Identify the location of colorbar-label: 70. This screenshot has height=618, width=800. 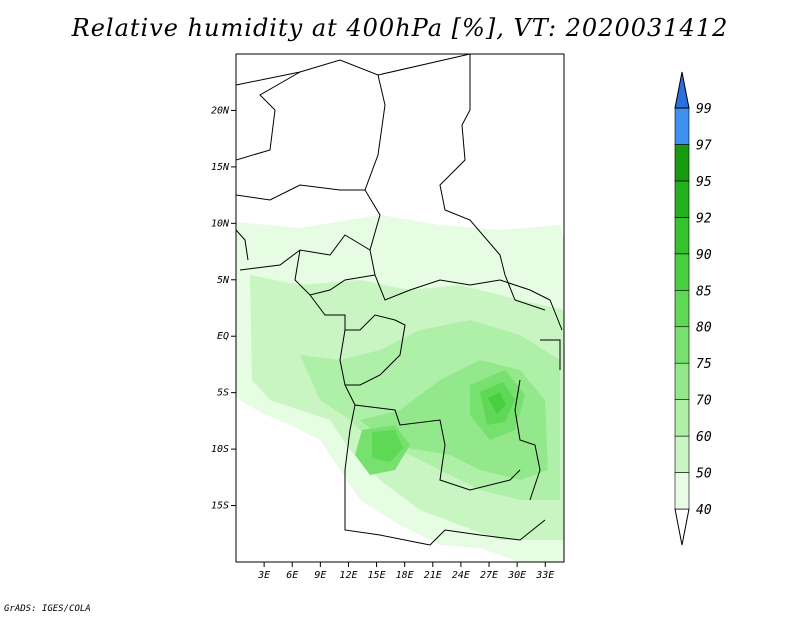
(704, 401).